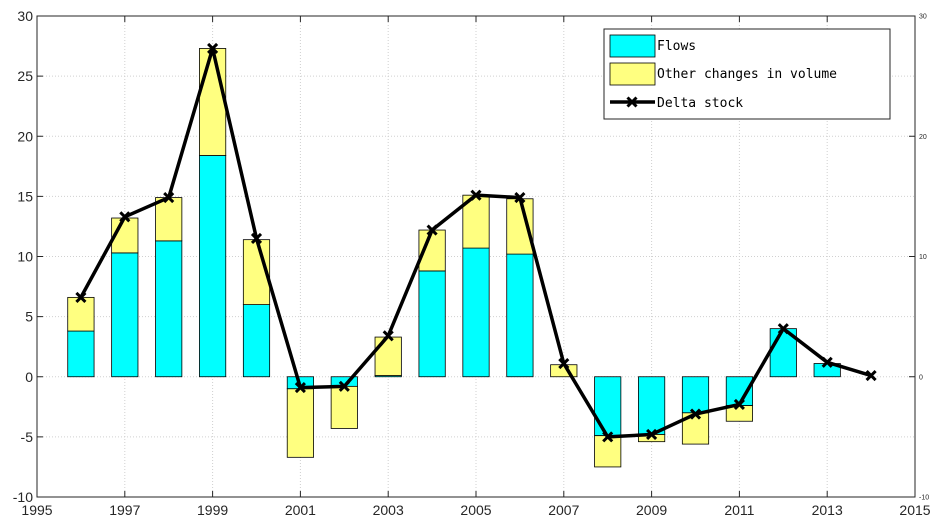 This screenshot has height=524, width=938. I want to click on y-tick-label: 30, so click(25, 16).